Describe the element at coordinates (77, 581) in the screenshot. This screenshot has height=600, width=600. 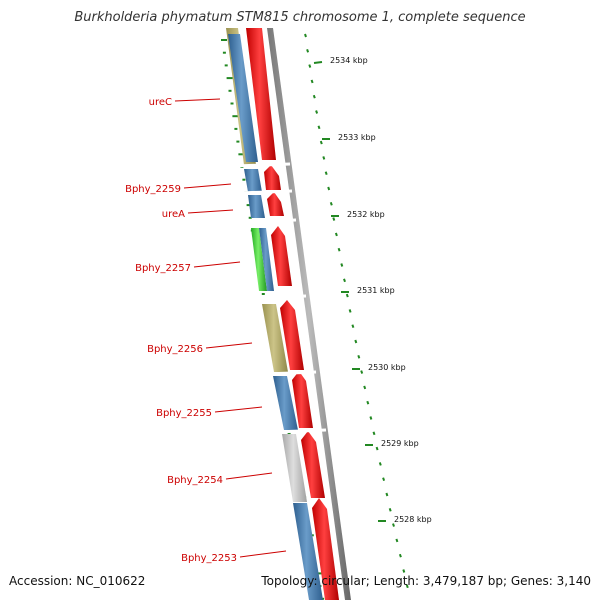
I see `accession-text: Accession: NC_010622` at that location.